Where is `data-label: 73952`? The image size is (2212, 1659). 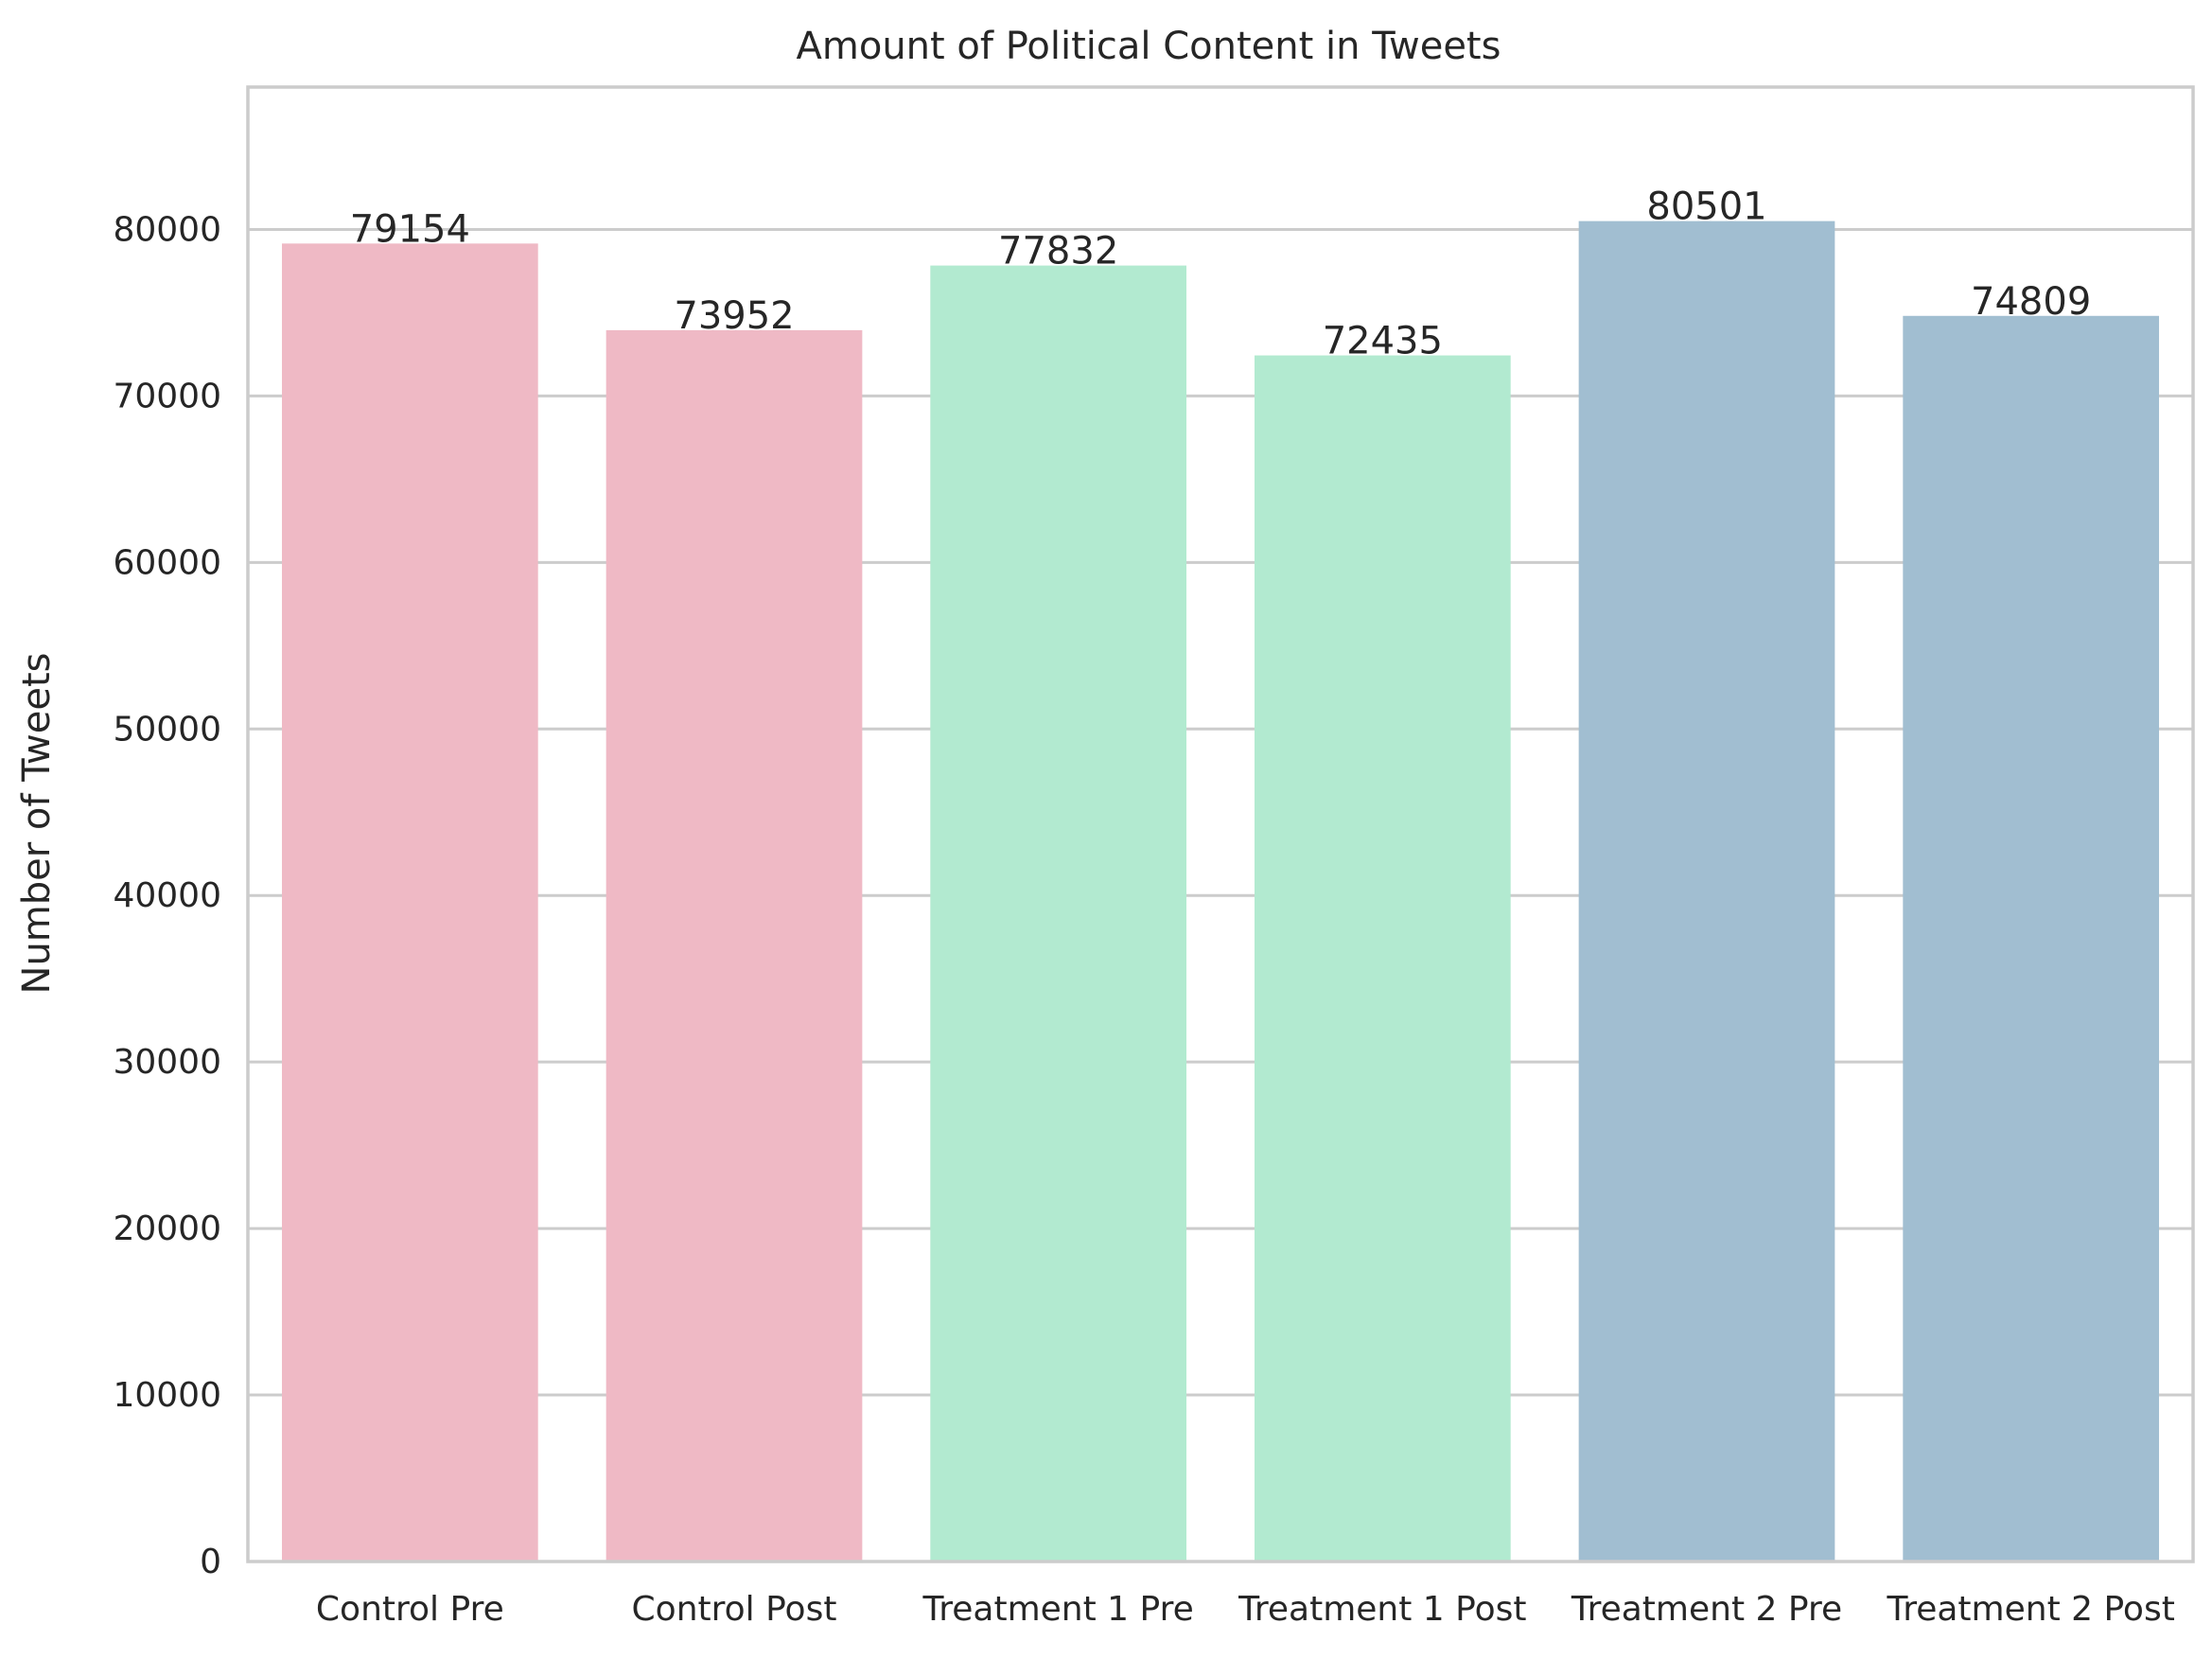 data-label: 73952 is located at coordinates (734, 316).